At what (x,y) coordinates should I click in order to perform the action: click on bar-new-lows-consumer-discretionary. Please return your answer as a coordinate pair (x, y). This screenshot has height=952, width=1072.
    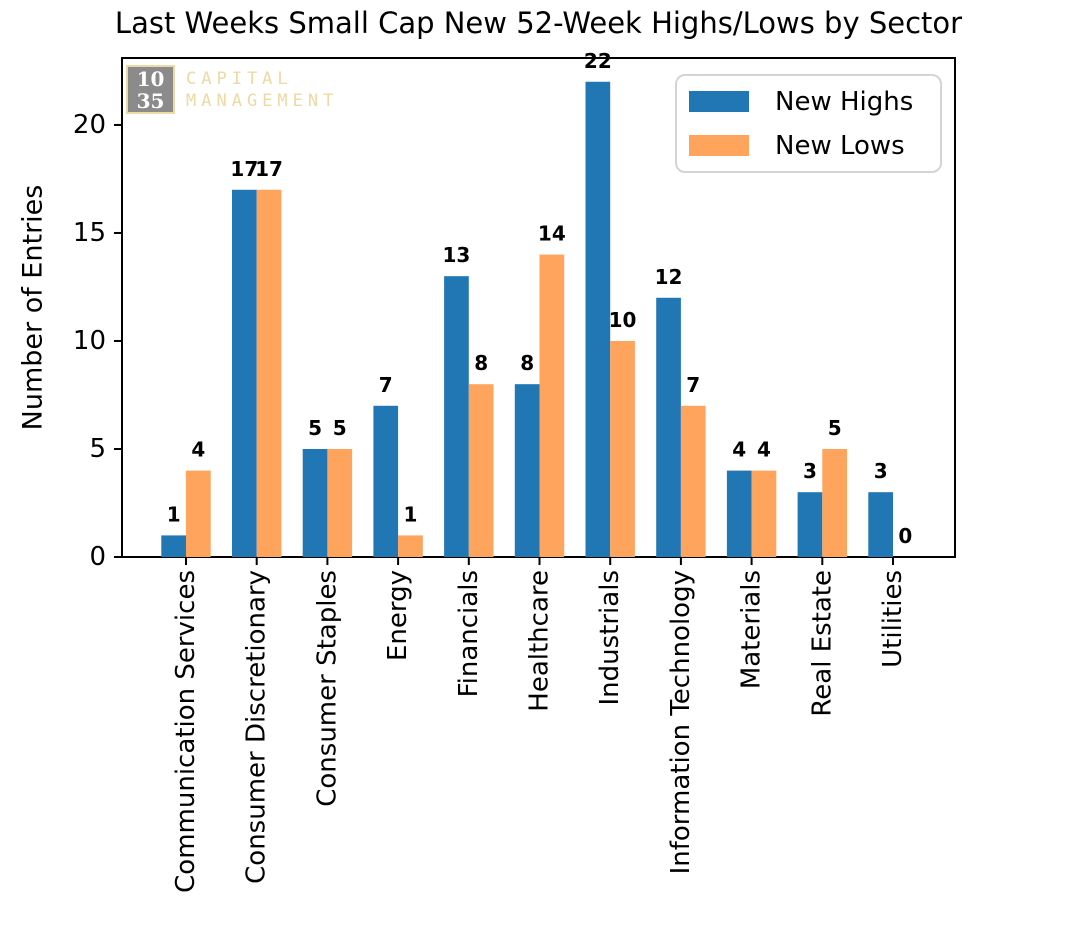
    Looking at the image, I should click on (269, 373).